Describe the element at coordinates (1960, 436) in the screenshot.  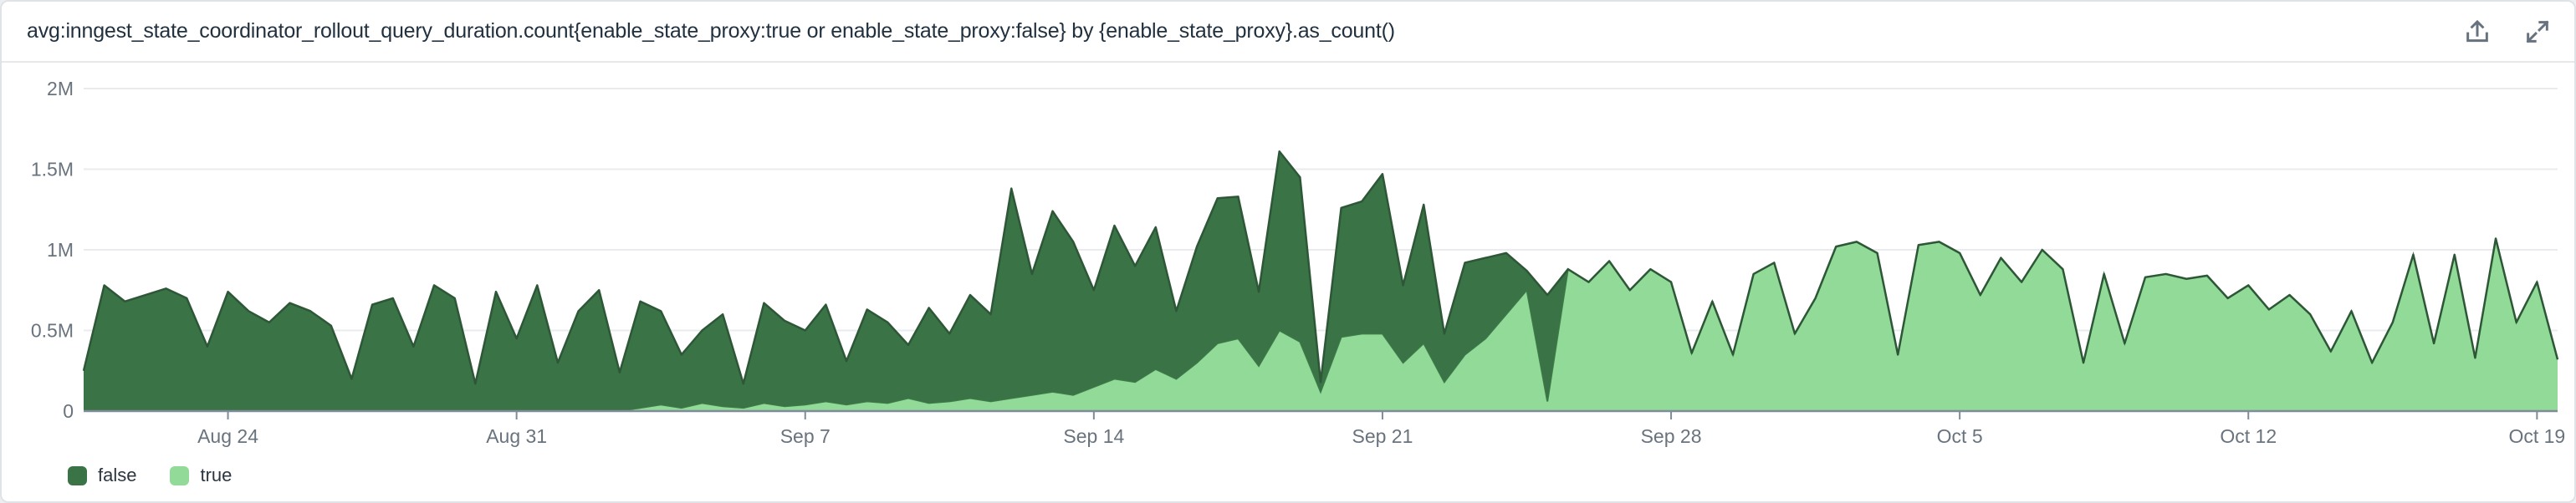
I see `svg-text: Oct 5` at that location.